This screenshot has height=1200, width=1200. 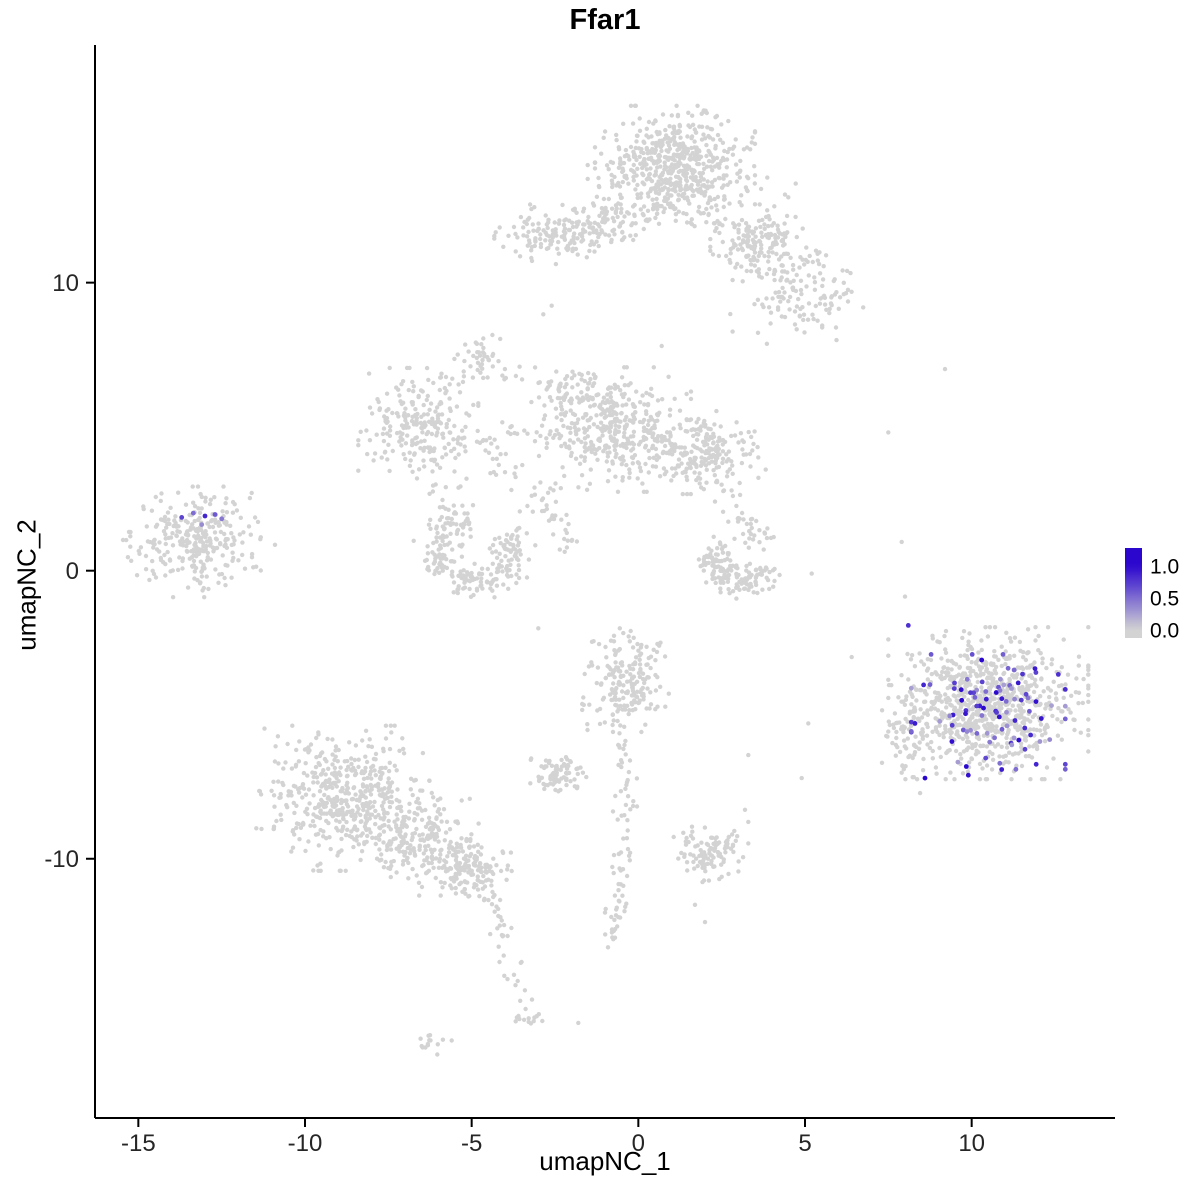 What do you see at coordinates (1133, 593) in the screenshot?
I see `legend-gradient-bar` at bounding box center [1133, 593].